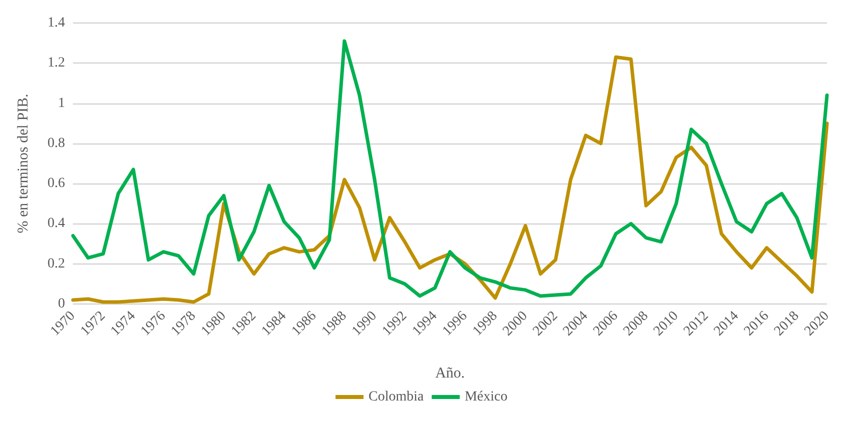 This screenshot has height=422, width=843. Describe the element at coordinates (56, 143) in the screenshot. I see `y-tick-label: 0.8` at that location.